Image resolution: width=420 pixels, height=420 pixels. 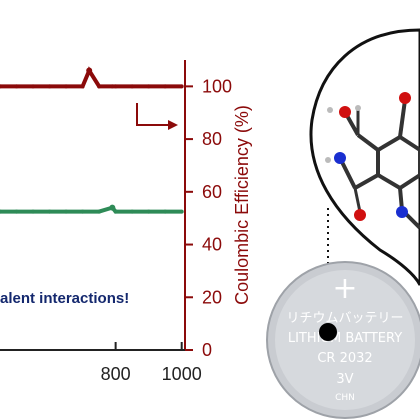 What do you see at coordinates (212, 192) in the screenshot?
I see `y-tick-label: 60` at bounding box center [212, 192].